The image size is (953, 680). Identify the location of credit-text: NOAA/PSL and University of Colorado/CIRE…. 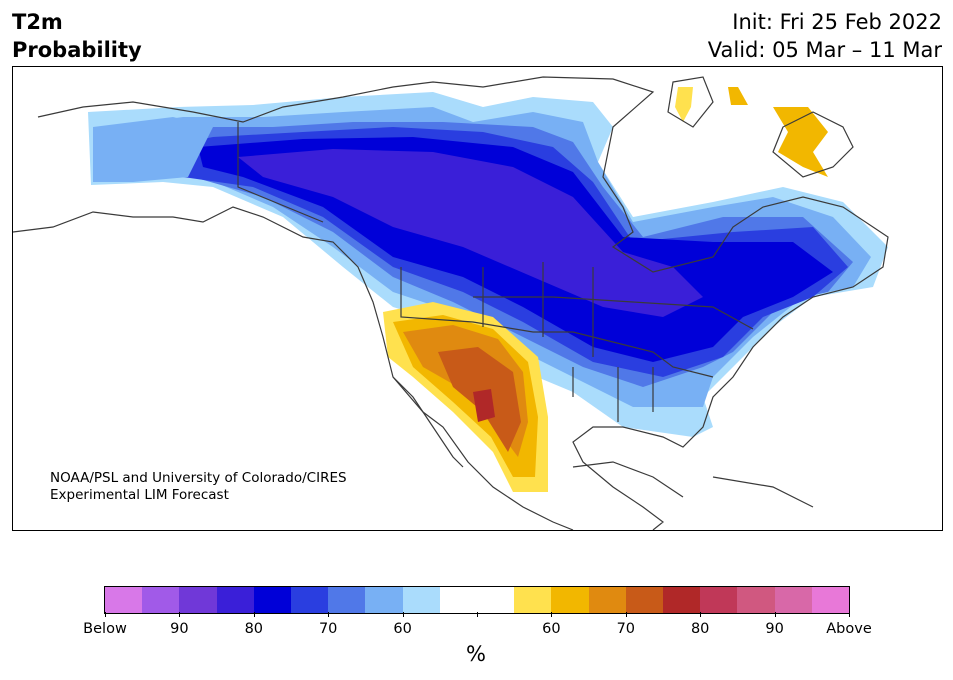
(198, 487).